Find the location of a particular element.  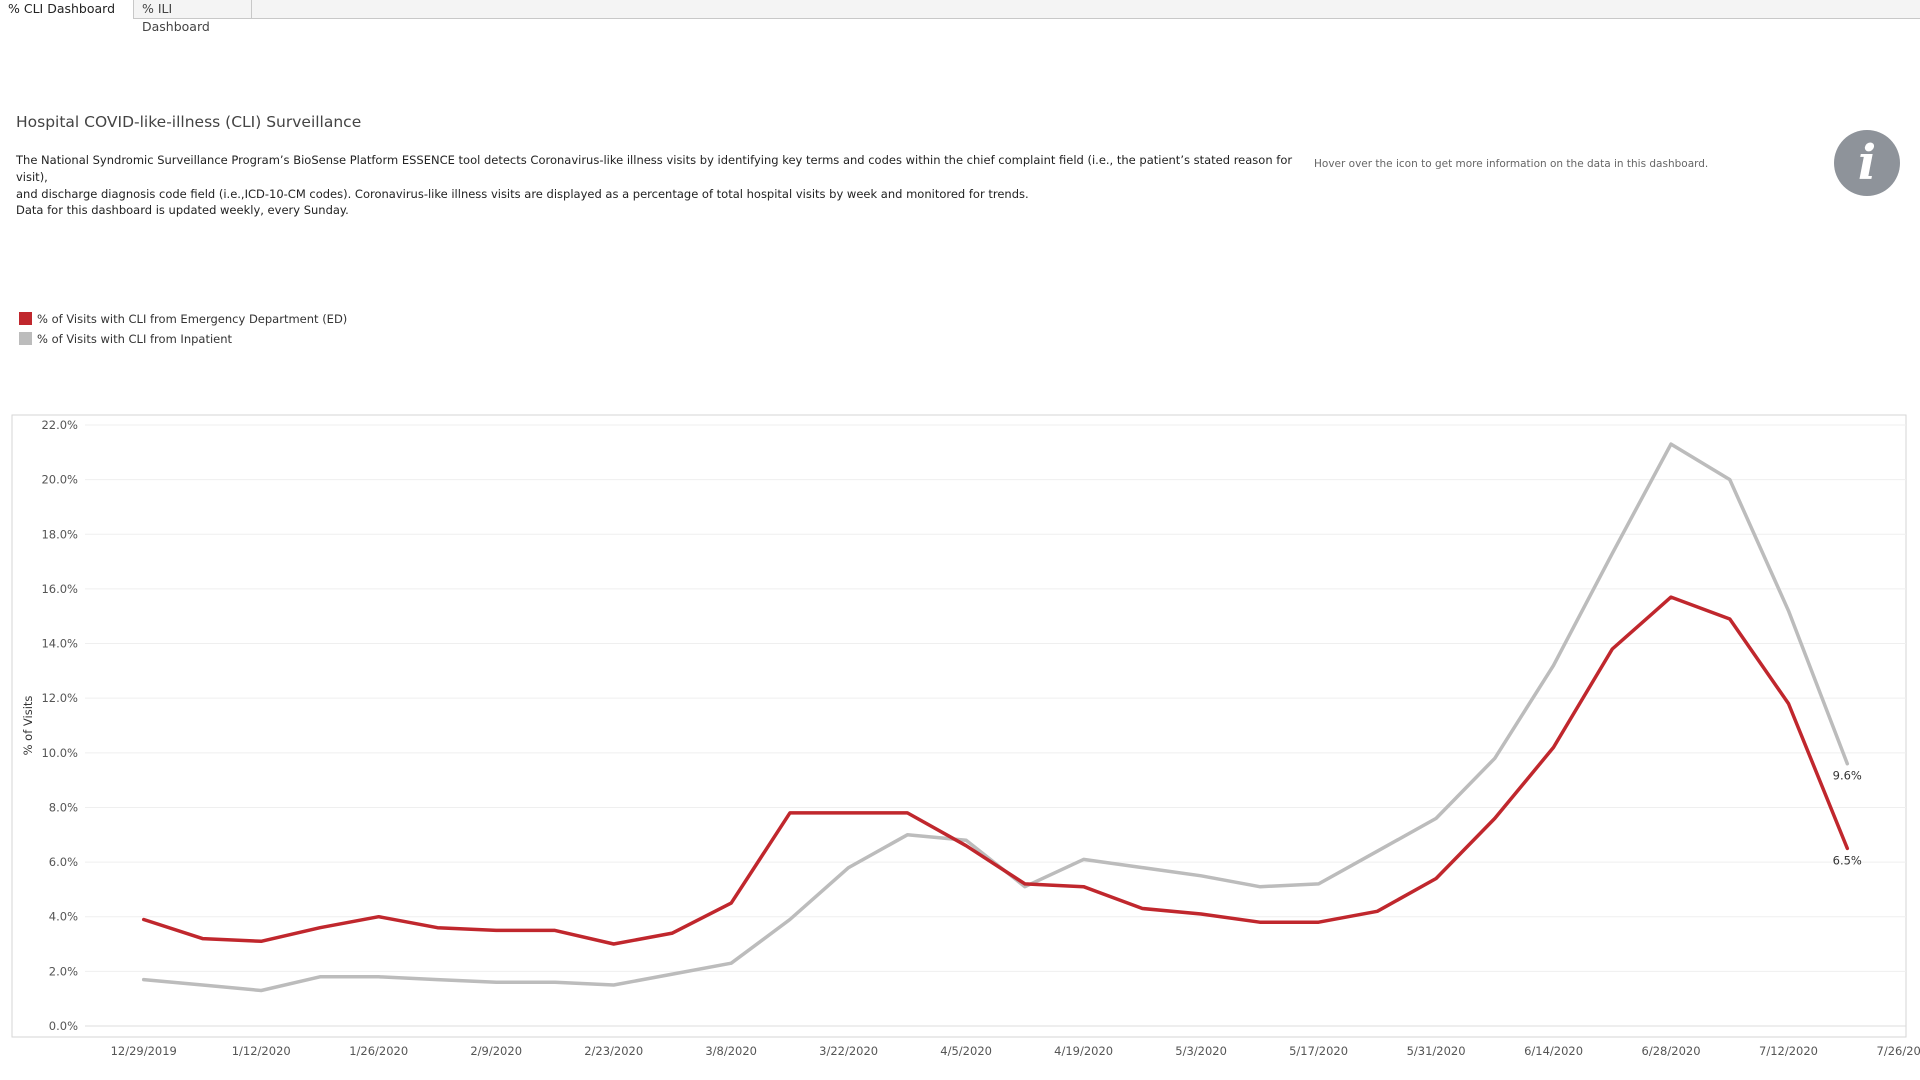

y-tick-label: 8.0% is located at coordinates (63, 807).